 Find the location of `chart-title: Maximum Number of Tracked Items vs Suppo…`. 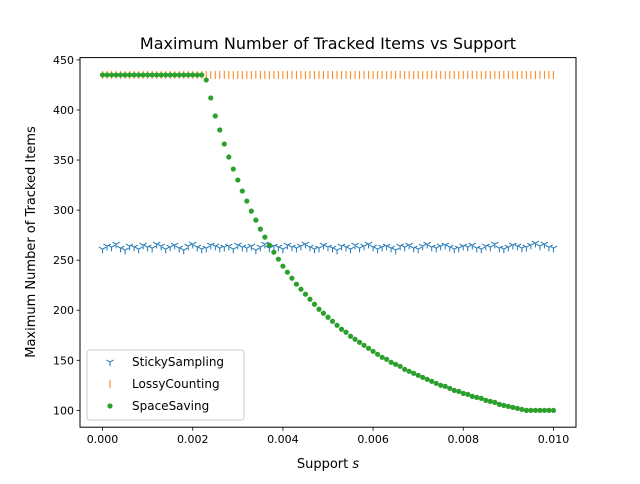

chart-title: Maximum Number of Tracked Items vs Suppo… is located at coordinates (328, 43).